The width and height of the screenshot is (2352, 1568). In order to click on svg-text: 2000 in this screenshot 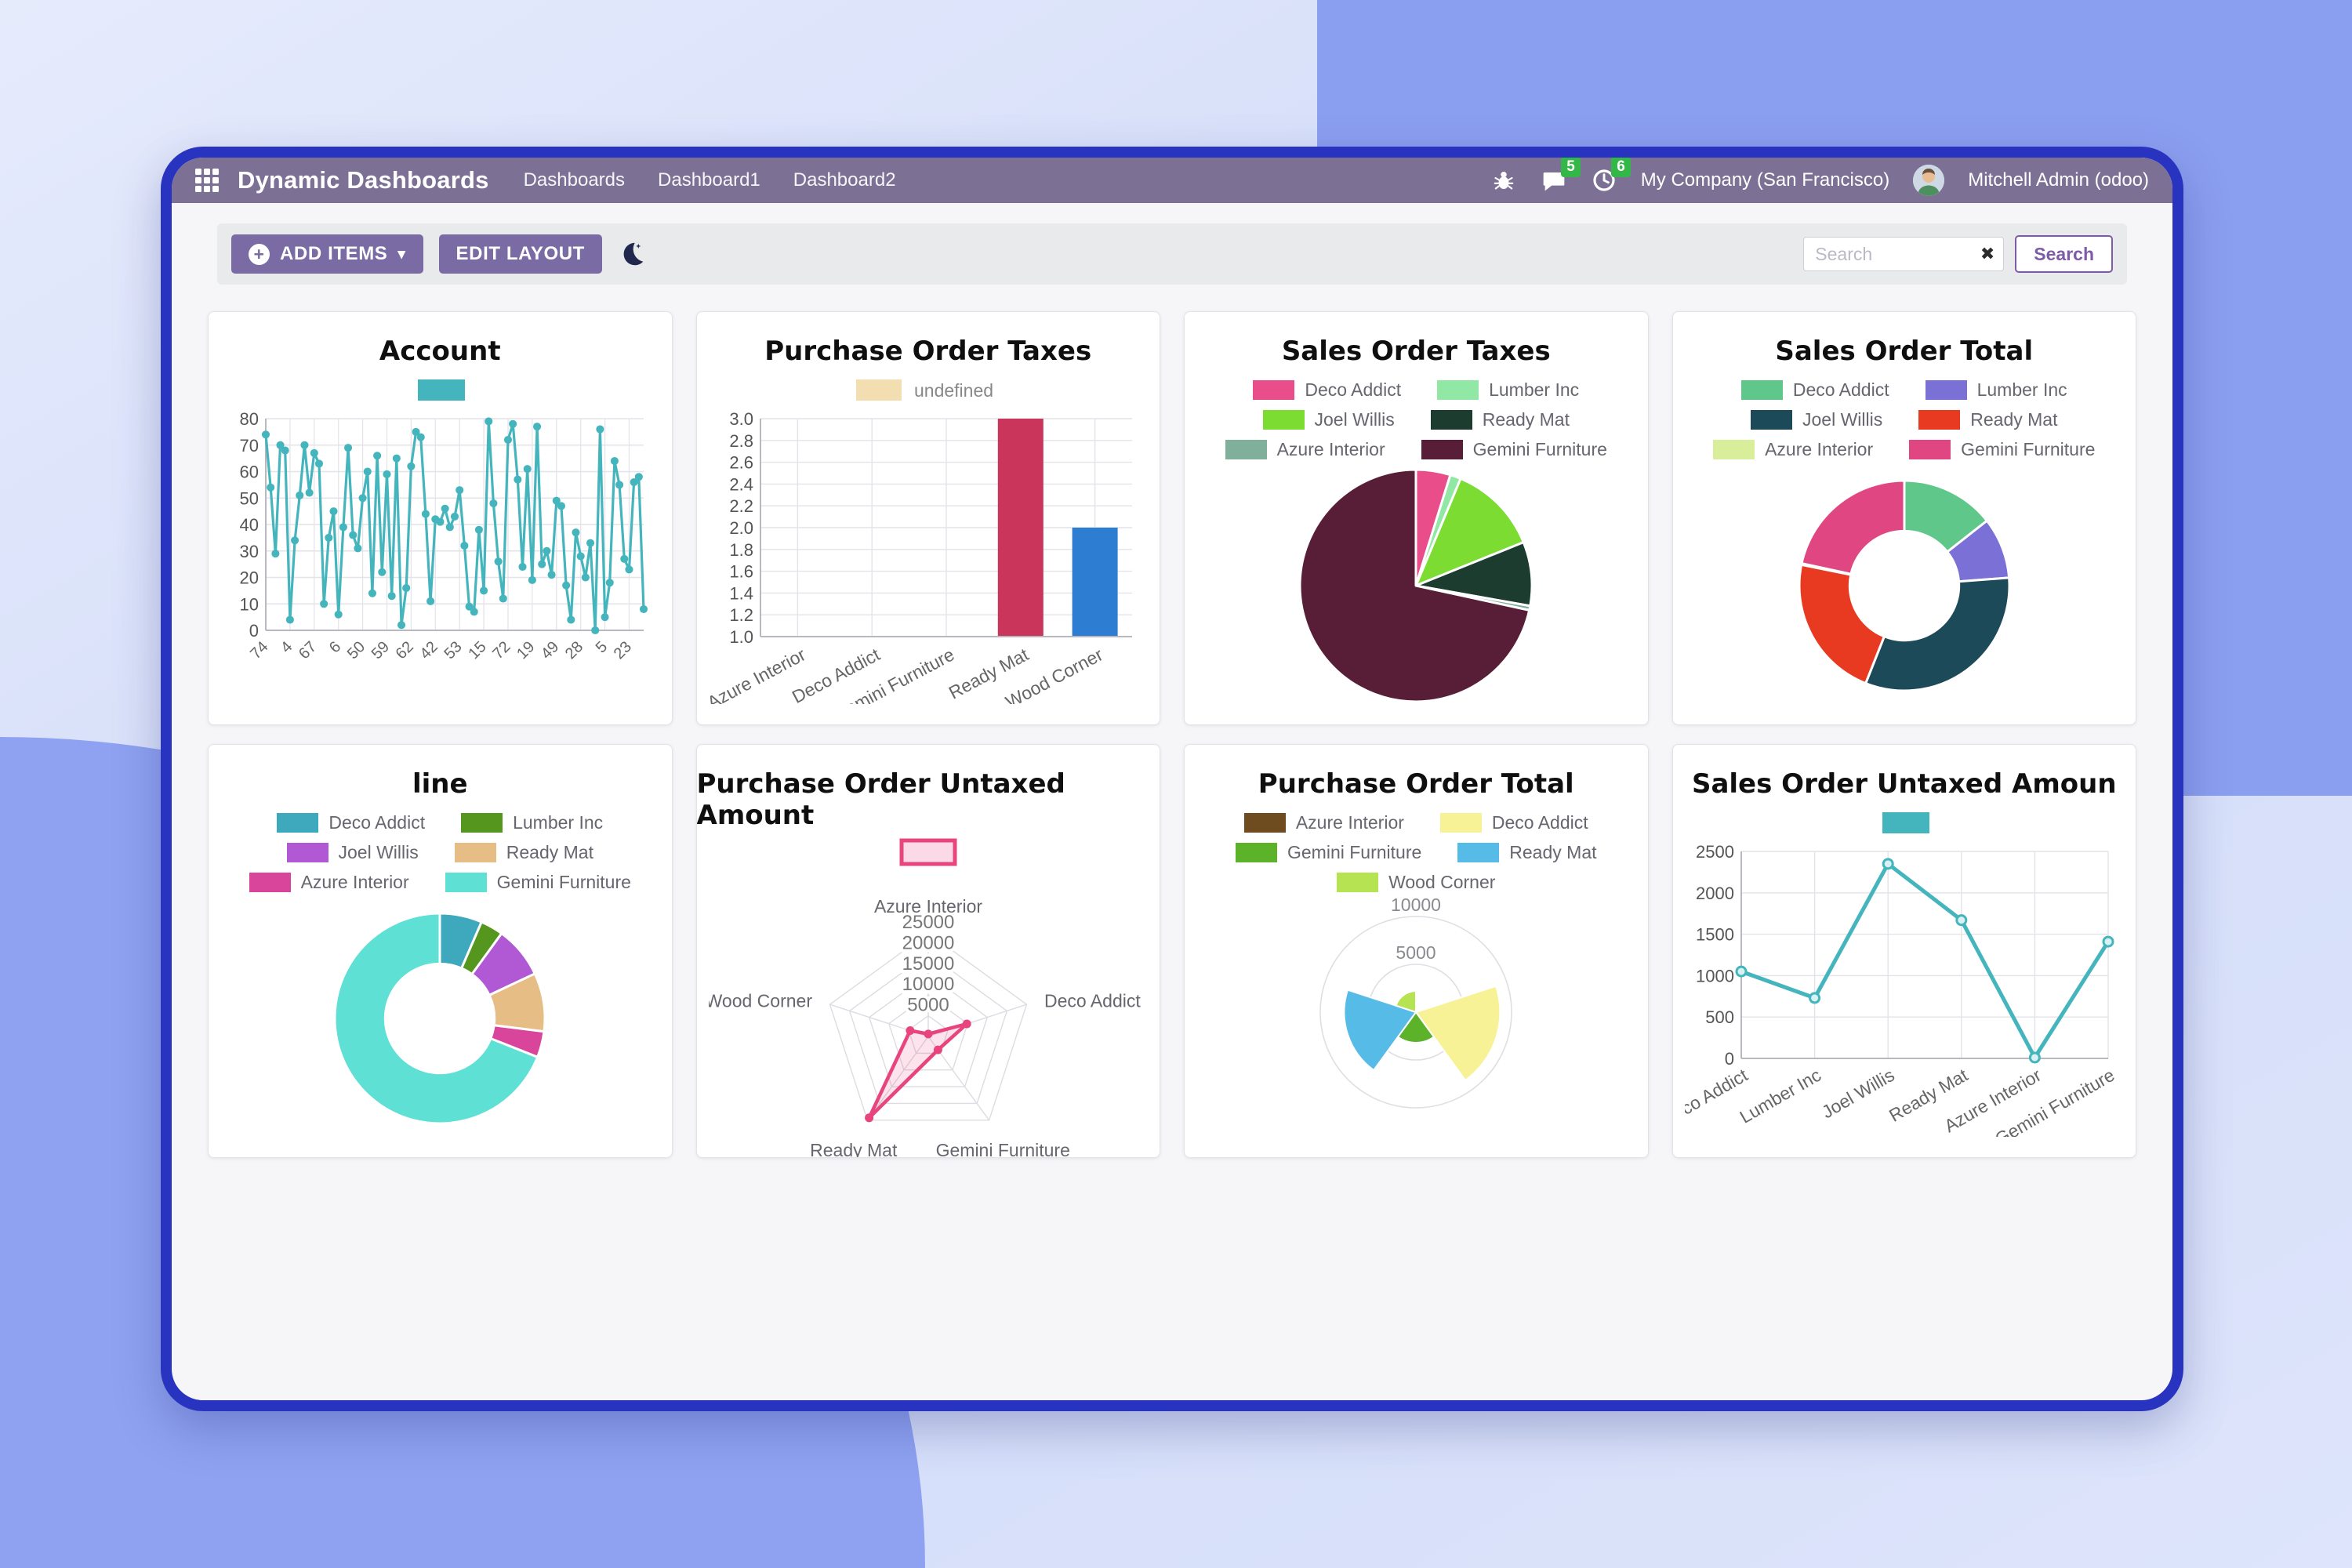, I will do `click(1715, 893)`.